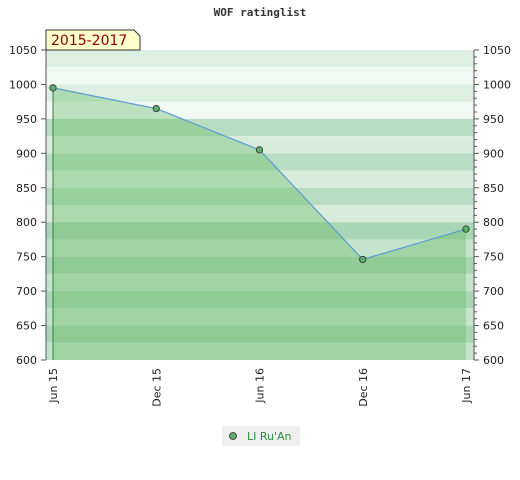  I want to click on chart-title: WOF ratinglist, so click(260, 12).